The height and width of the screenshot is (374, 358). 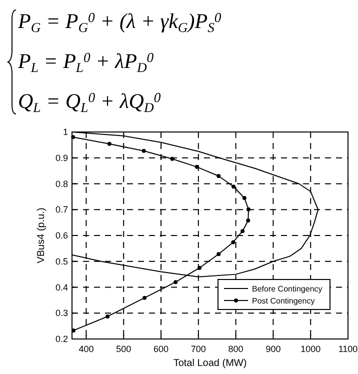 What do you see at coordinates (283, 301) in the screenshot?
I see `legend-label: Post Contingency` at bounding box center [283, 301].